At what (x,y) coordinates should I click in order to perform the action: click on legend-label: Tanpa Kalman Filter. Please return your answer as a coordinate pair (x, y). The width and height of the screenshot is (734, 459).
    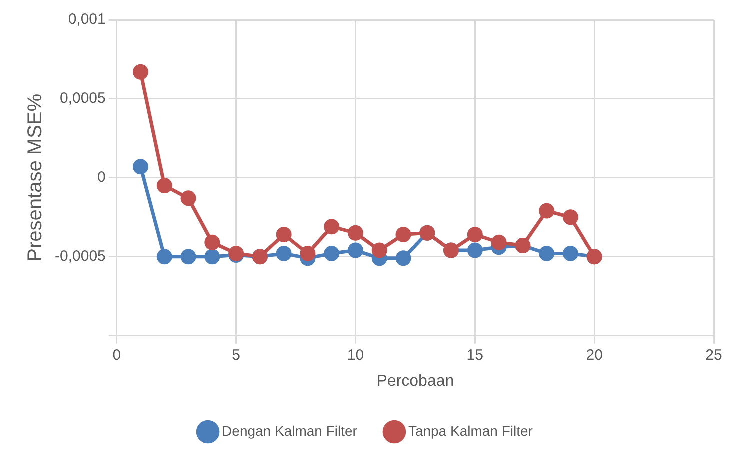
    Looking at the image, I should click on (471, 430).